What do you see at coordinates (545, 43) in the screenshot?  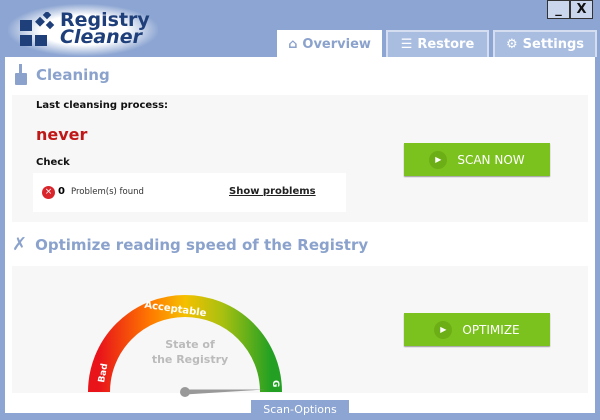 I see `tab-settings: ⚙ Settings` at bounding box center [545, 43].